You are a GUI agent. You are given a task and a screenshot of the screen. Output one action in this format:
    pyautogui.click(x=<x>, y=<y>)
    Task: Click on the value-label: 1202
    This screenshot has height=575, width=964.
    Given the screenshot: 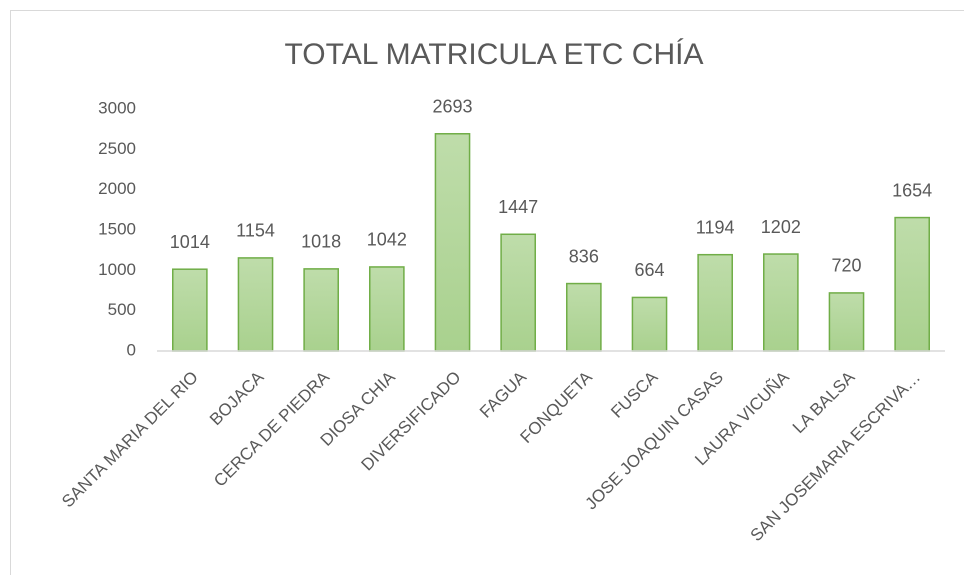 What is the action you would take?
    pyautogui.click(x=781, y=227)
    